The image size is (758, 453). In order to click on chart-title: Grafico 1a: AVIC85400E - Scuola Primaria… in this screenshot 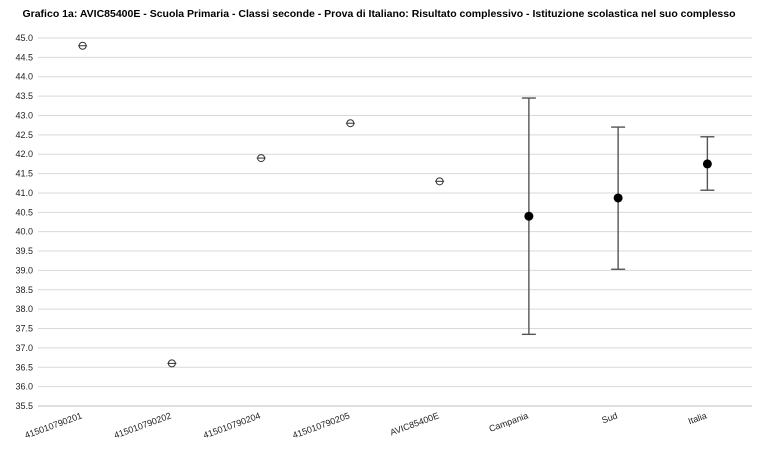, I will do `click(379, 14)`.